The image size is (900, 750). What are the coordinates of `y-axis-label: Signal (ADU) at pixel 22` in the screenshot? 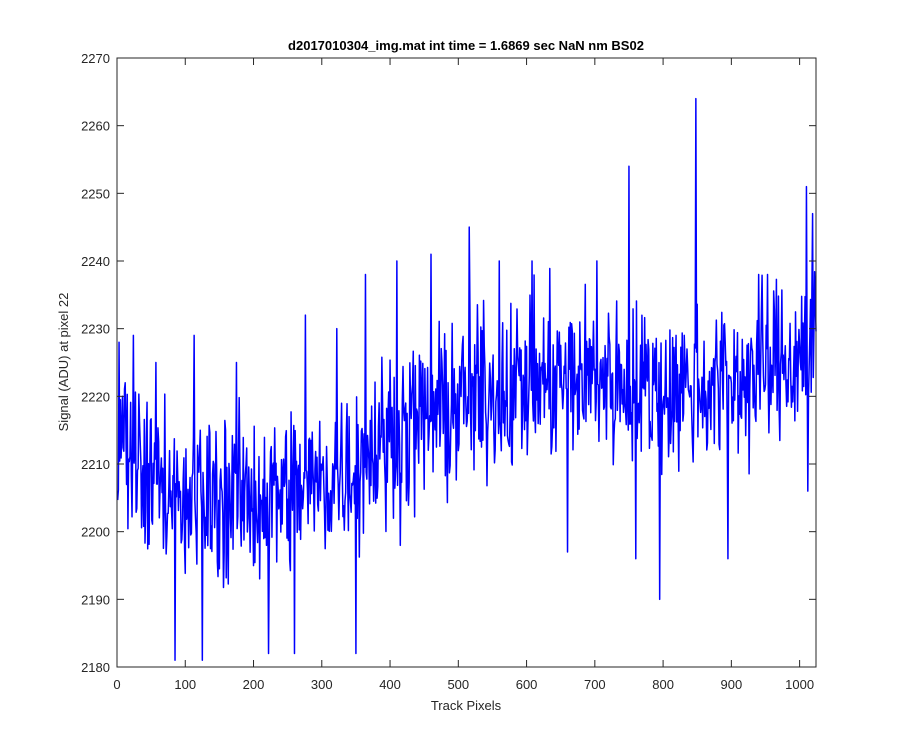 It's located at (63, 362).